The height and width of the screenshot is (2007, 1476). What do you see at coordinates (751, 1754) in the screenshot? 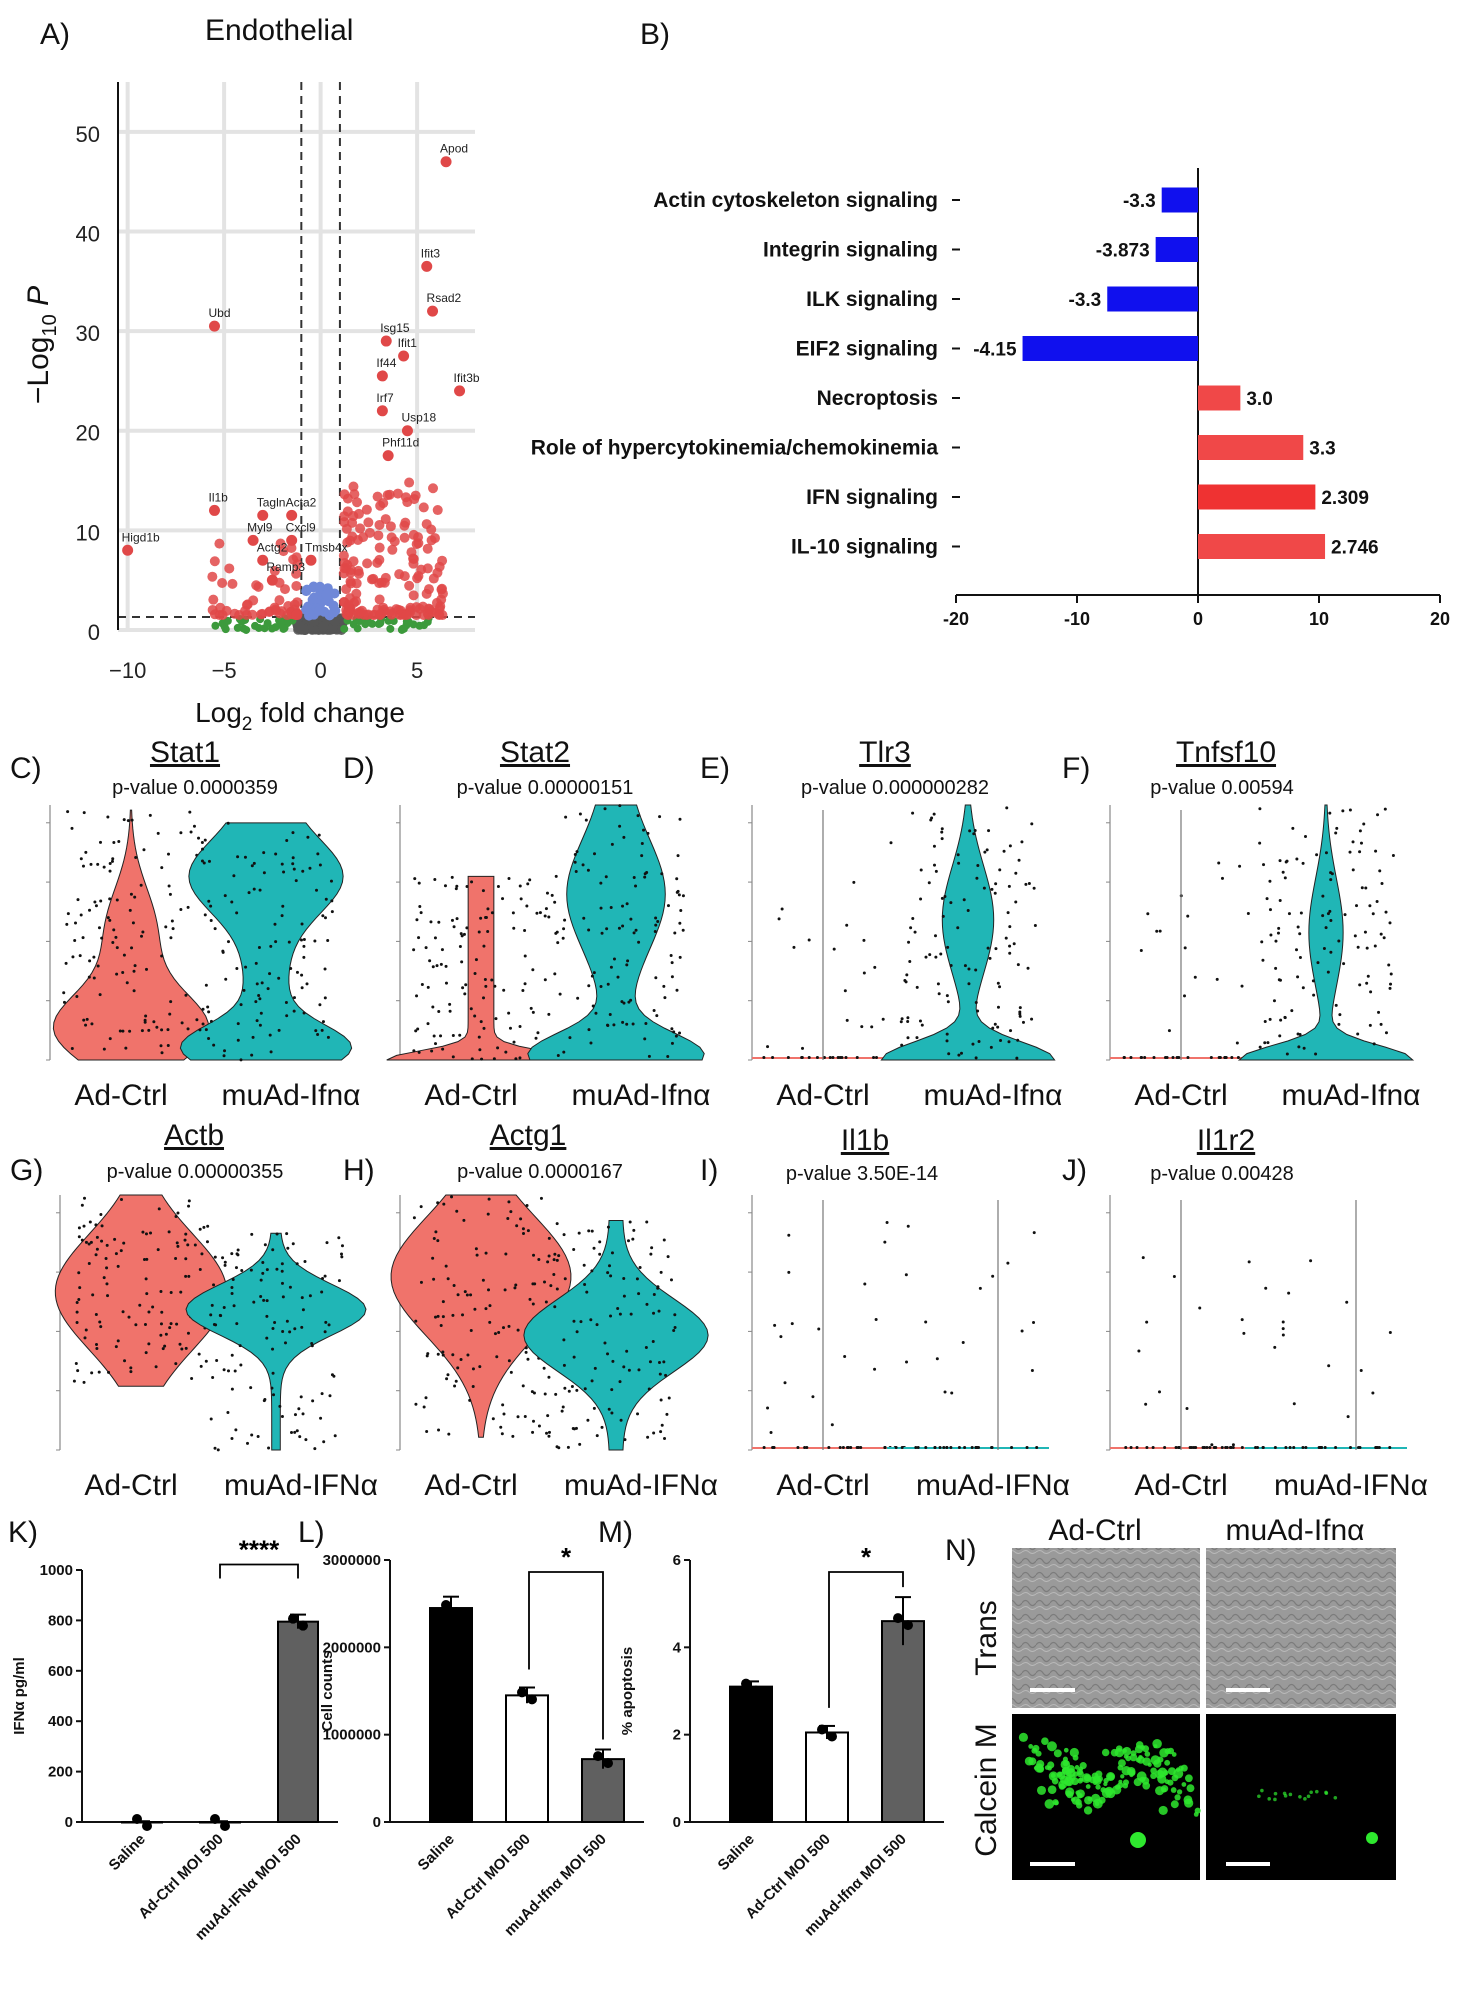
I see `bar` at bounding box center [751, 1754].